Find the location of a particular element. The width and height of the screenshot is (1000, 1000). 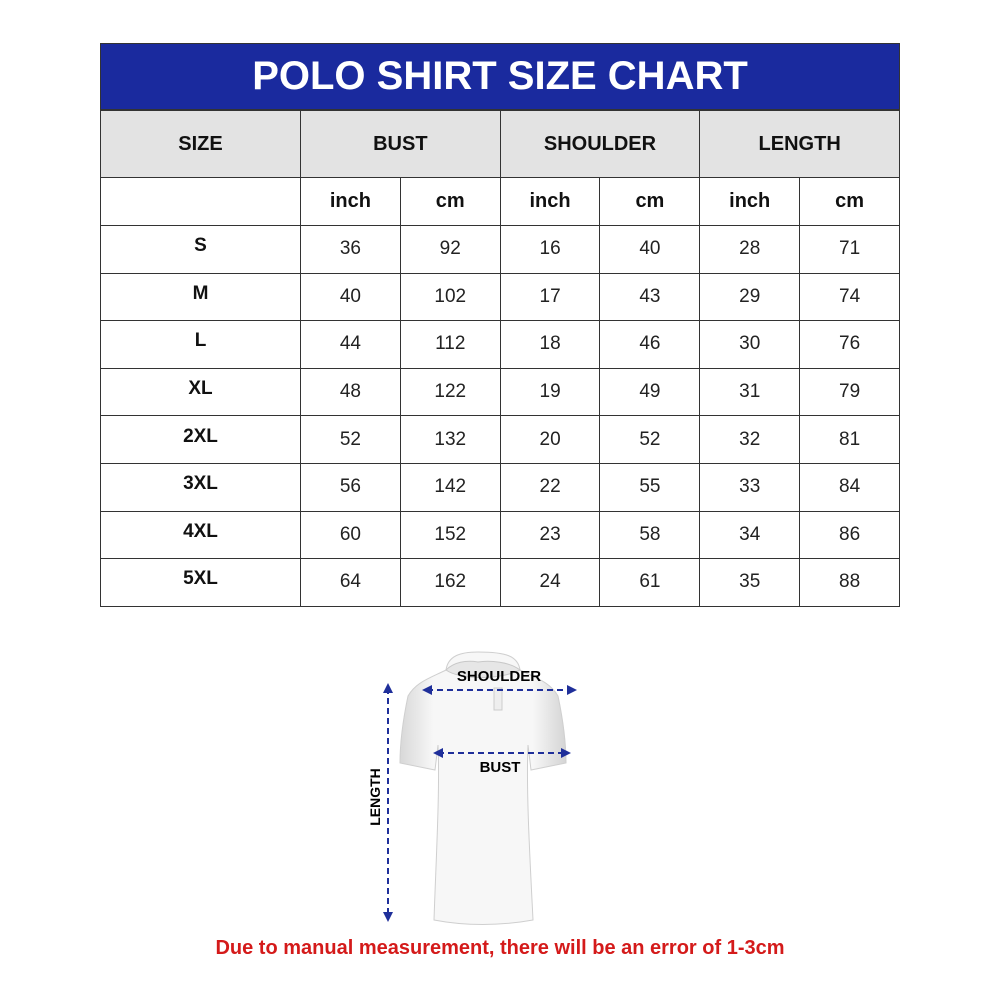

value-cell: 122 is located at coordinates (450, 392).